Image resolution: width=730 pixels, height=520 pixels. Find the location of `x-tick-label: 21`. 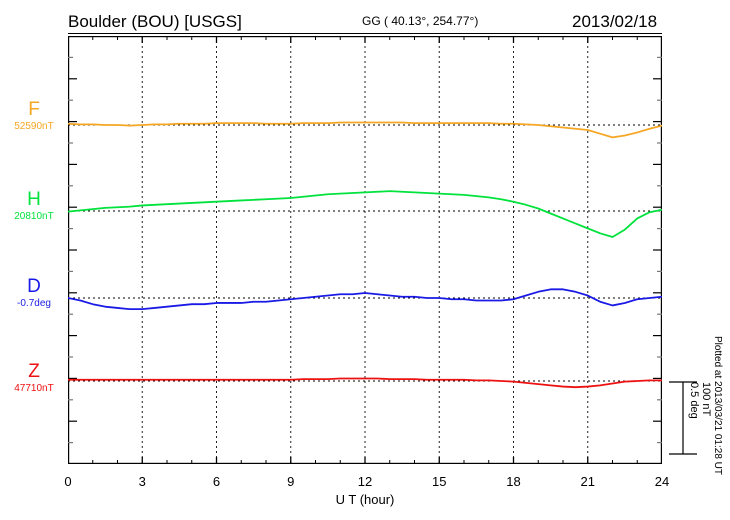

x-tick-label: 21 is located at coordinates (587, 481).